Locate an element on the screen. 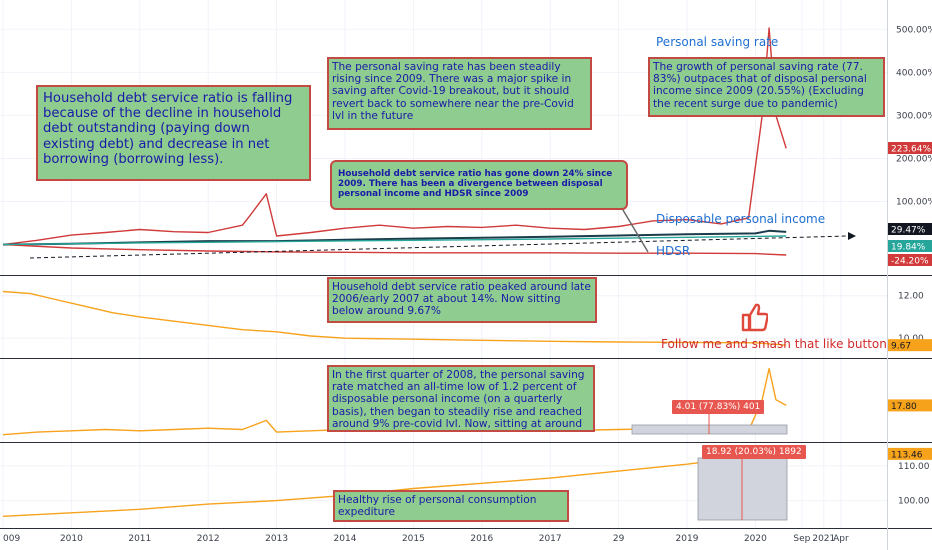 This screenshot has height=550, width=932. x-tick-label: 2012 is located at coordinates (208, 539).